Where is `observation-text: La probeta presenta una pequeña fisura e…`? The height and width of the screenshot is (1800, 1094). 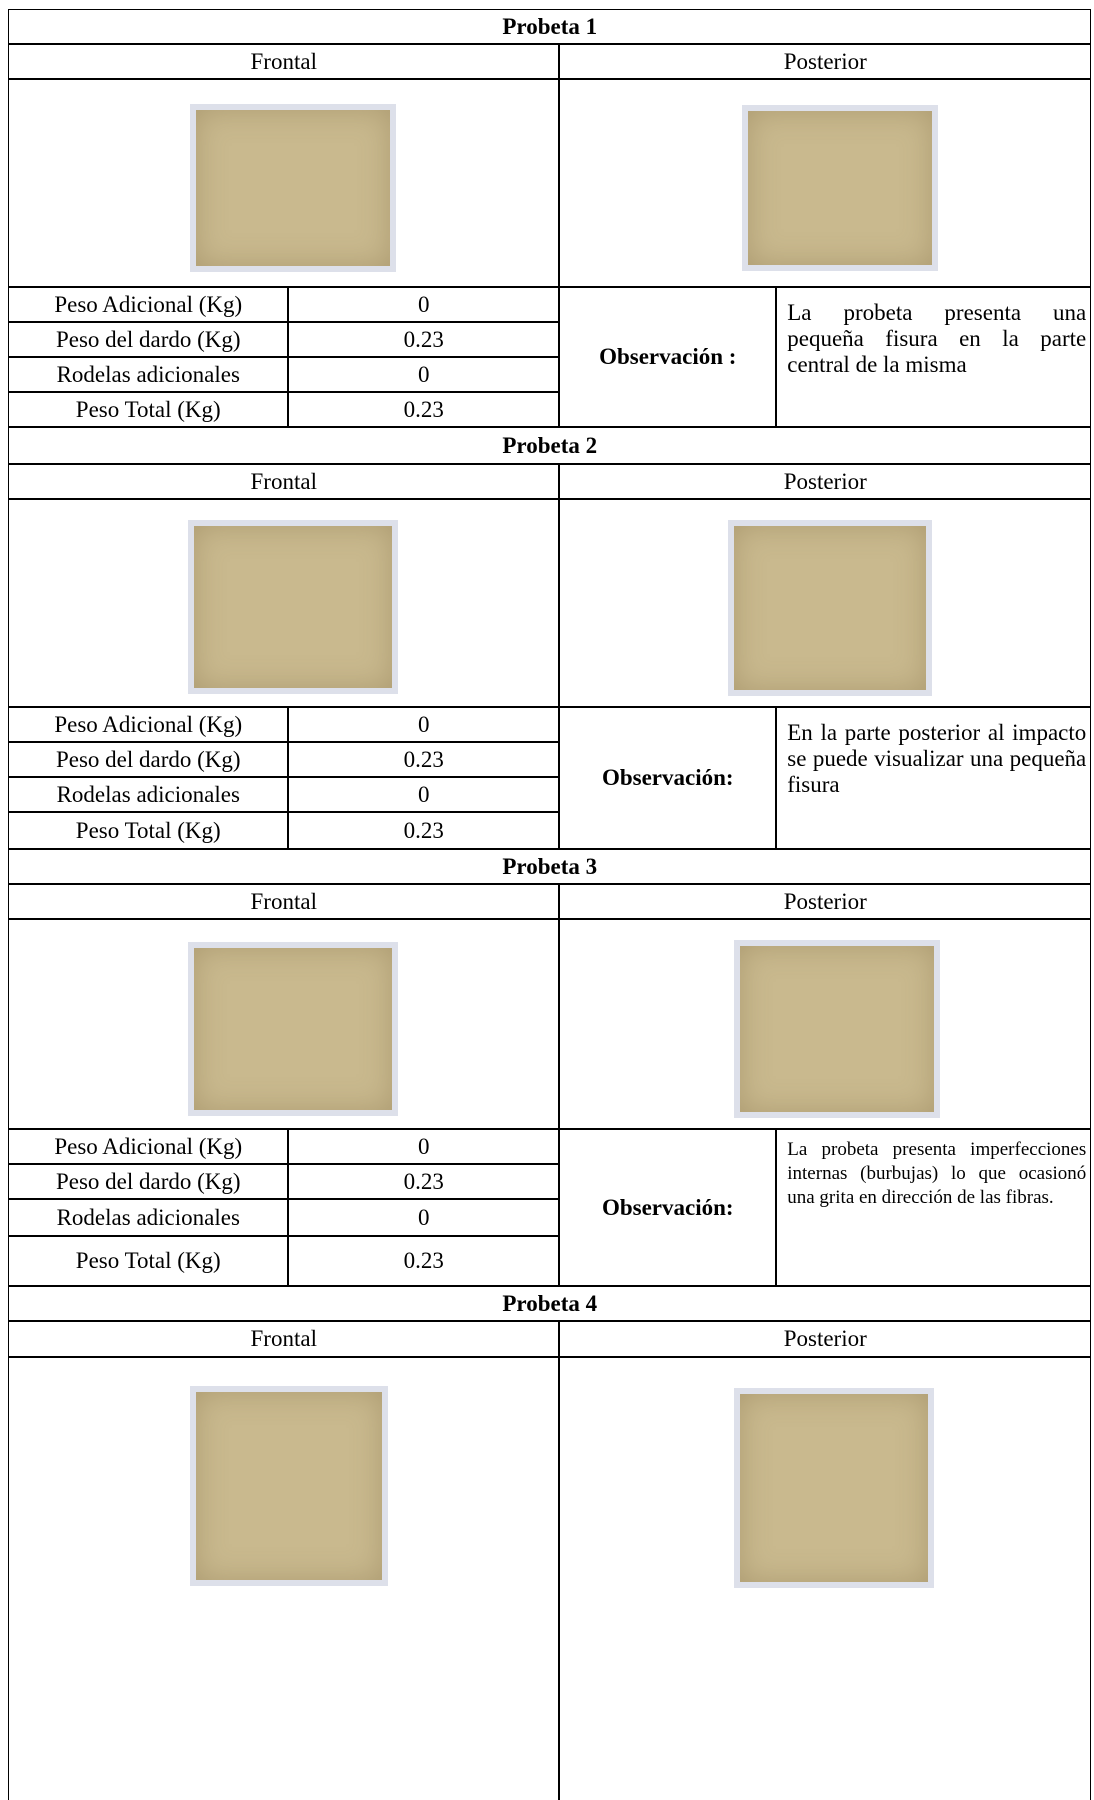 observation-text: La probeta presenta una pequeña fisura e… is located at coordinates (934, 357).